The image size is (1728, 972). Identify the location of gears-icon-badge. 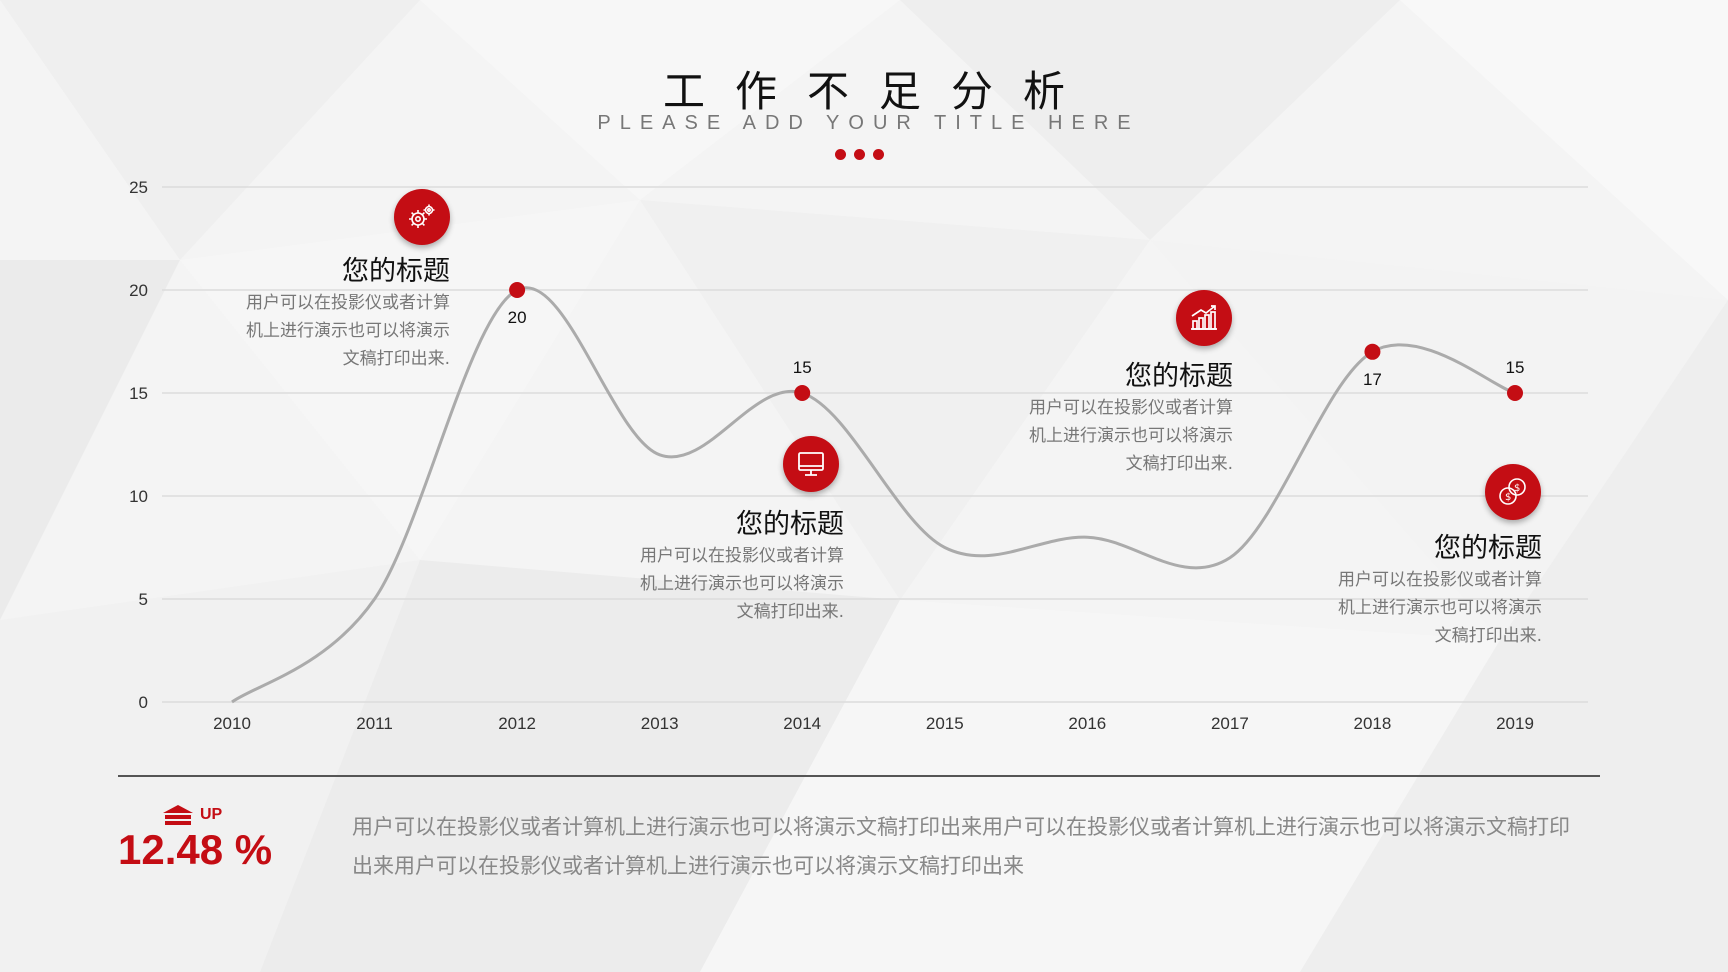
(422, 217).